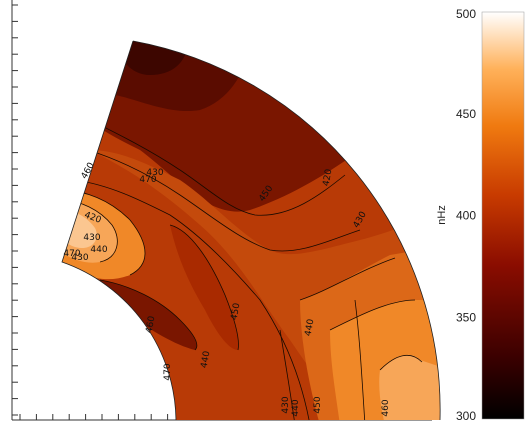 The height and width of the screenshot is (425, 526). I want to click on colorbar-gradient, so click(503, 215).